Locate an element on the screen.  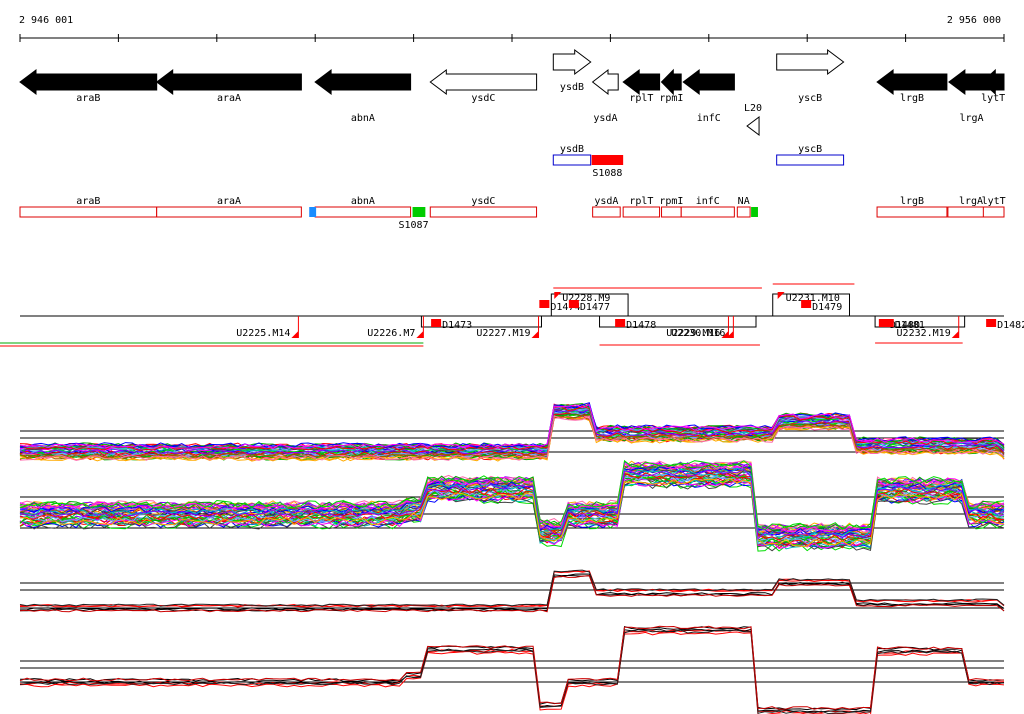
d-label-D1478: D1478 is located at coordinates (641, 325).